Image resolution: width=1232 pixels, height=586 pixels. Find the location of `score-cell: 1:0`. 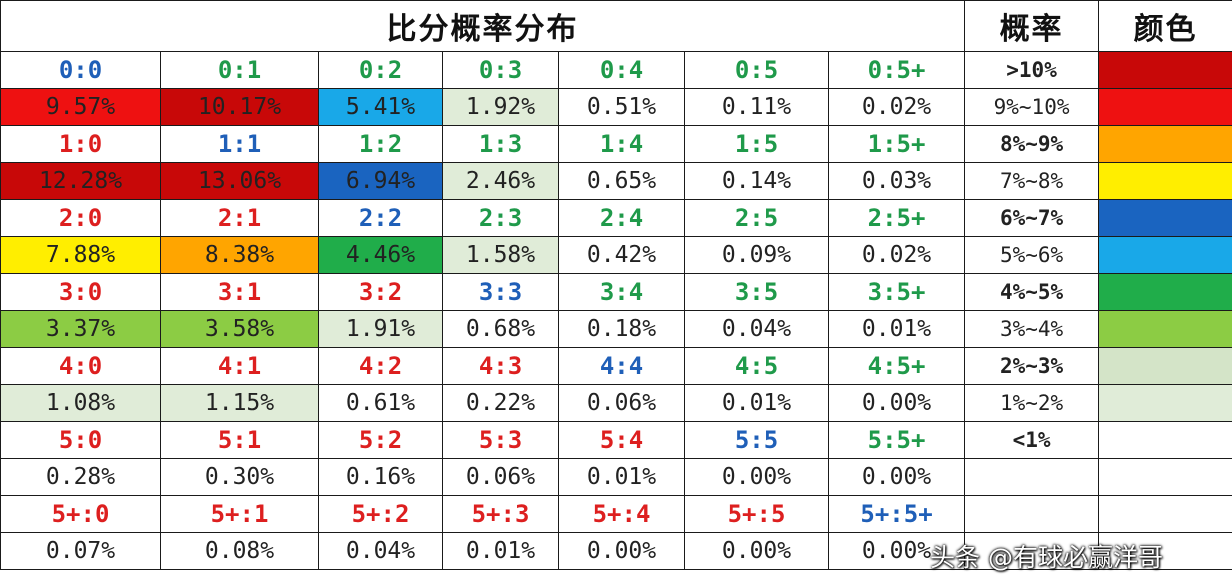

score-cell: 1:0 is located at coordinates (80, 144).